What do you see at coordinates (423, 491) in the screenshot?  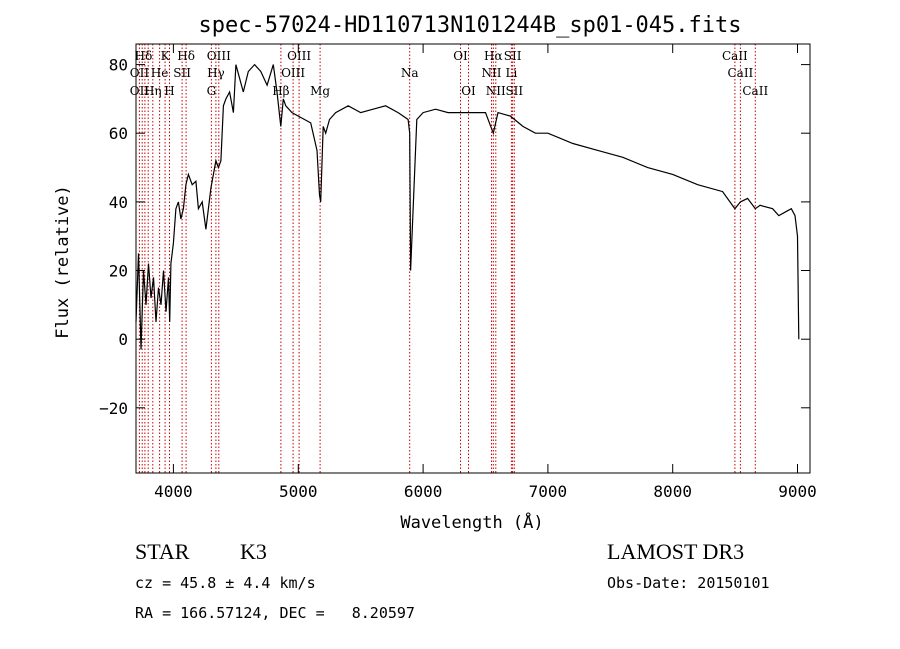 I see `x-tick-label: 6000` at bounding box center [423, 491].